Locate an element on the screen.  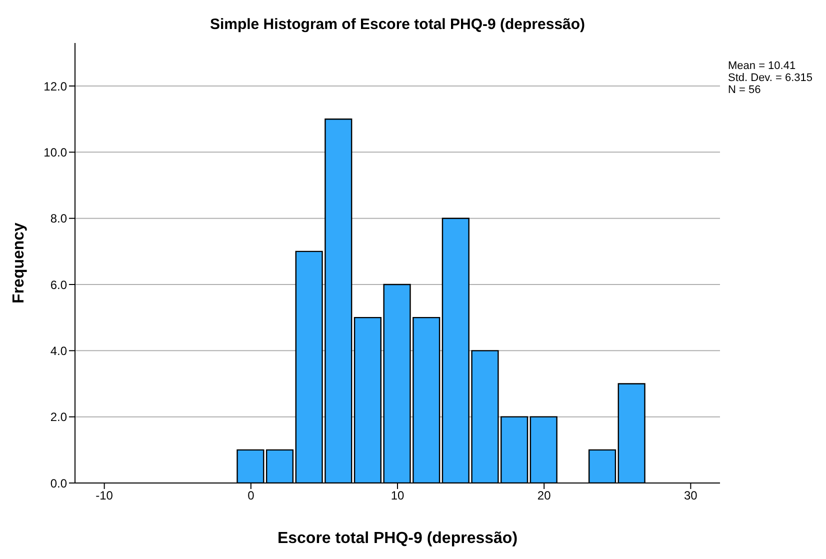
x-tick-label: -10 is located at coordinates (105, 495).